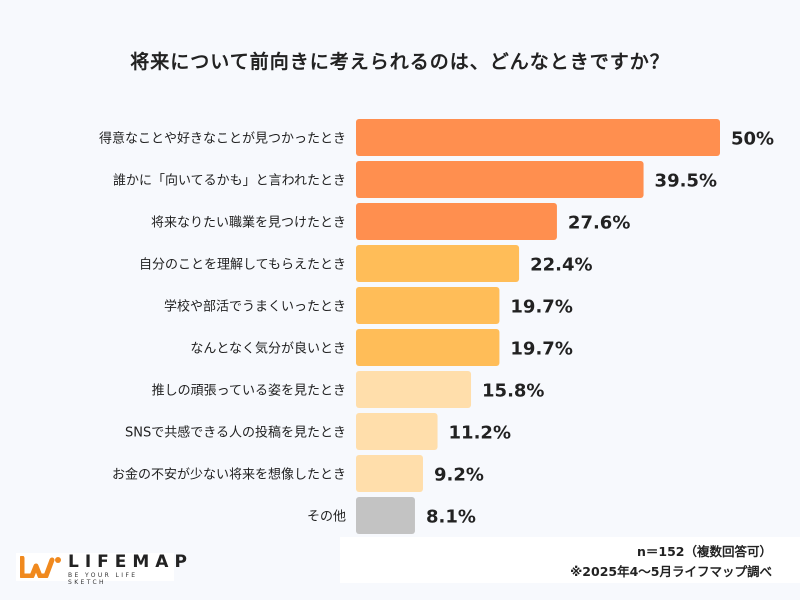  Describe the element at coordinates (255, 307) in the screenshot. I see `category-label: 学校や部活でうまくいったとき` at that location.